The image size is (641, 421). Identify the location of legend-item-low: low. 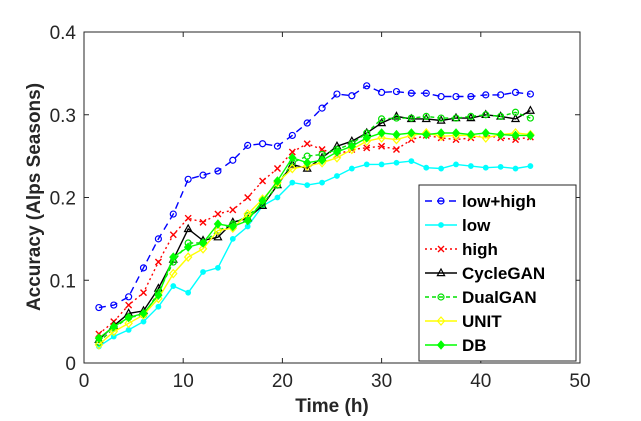
(458, 225).